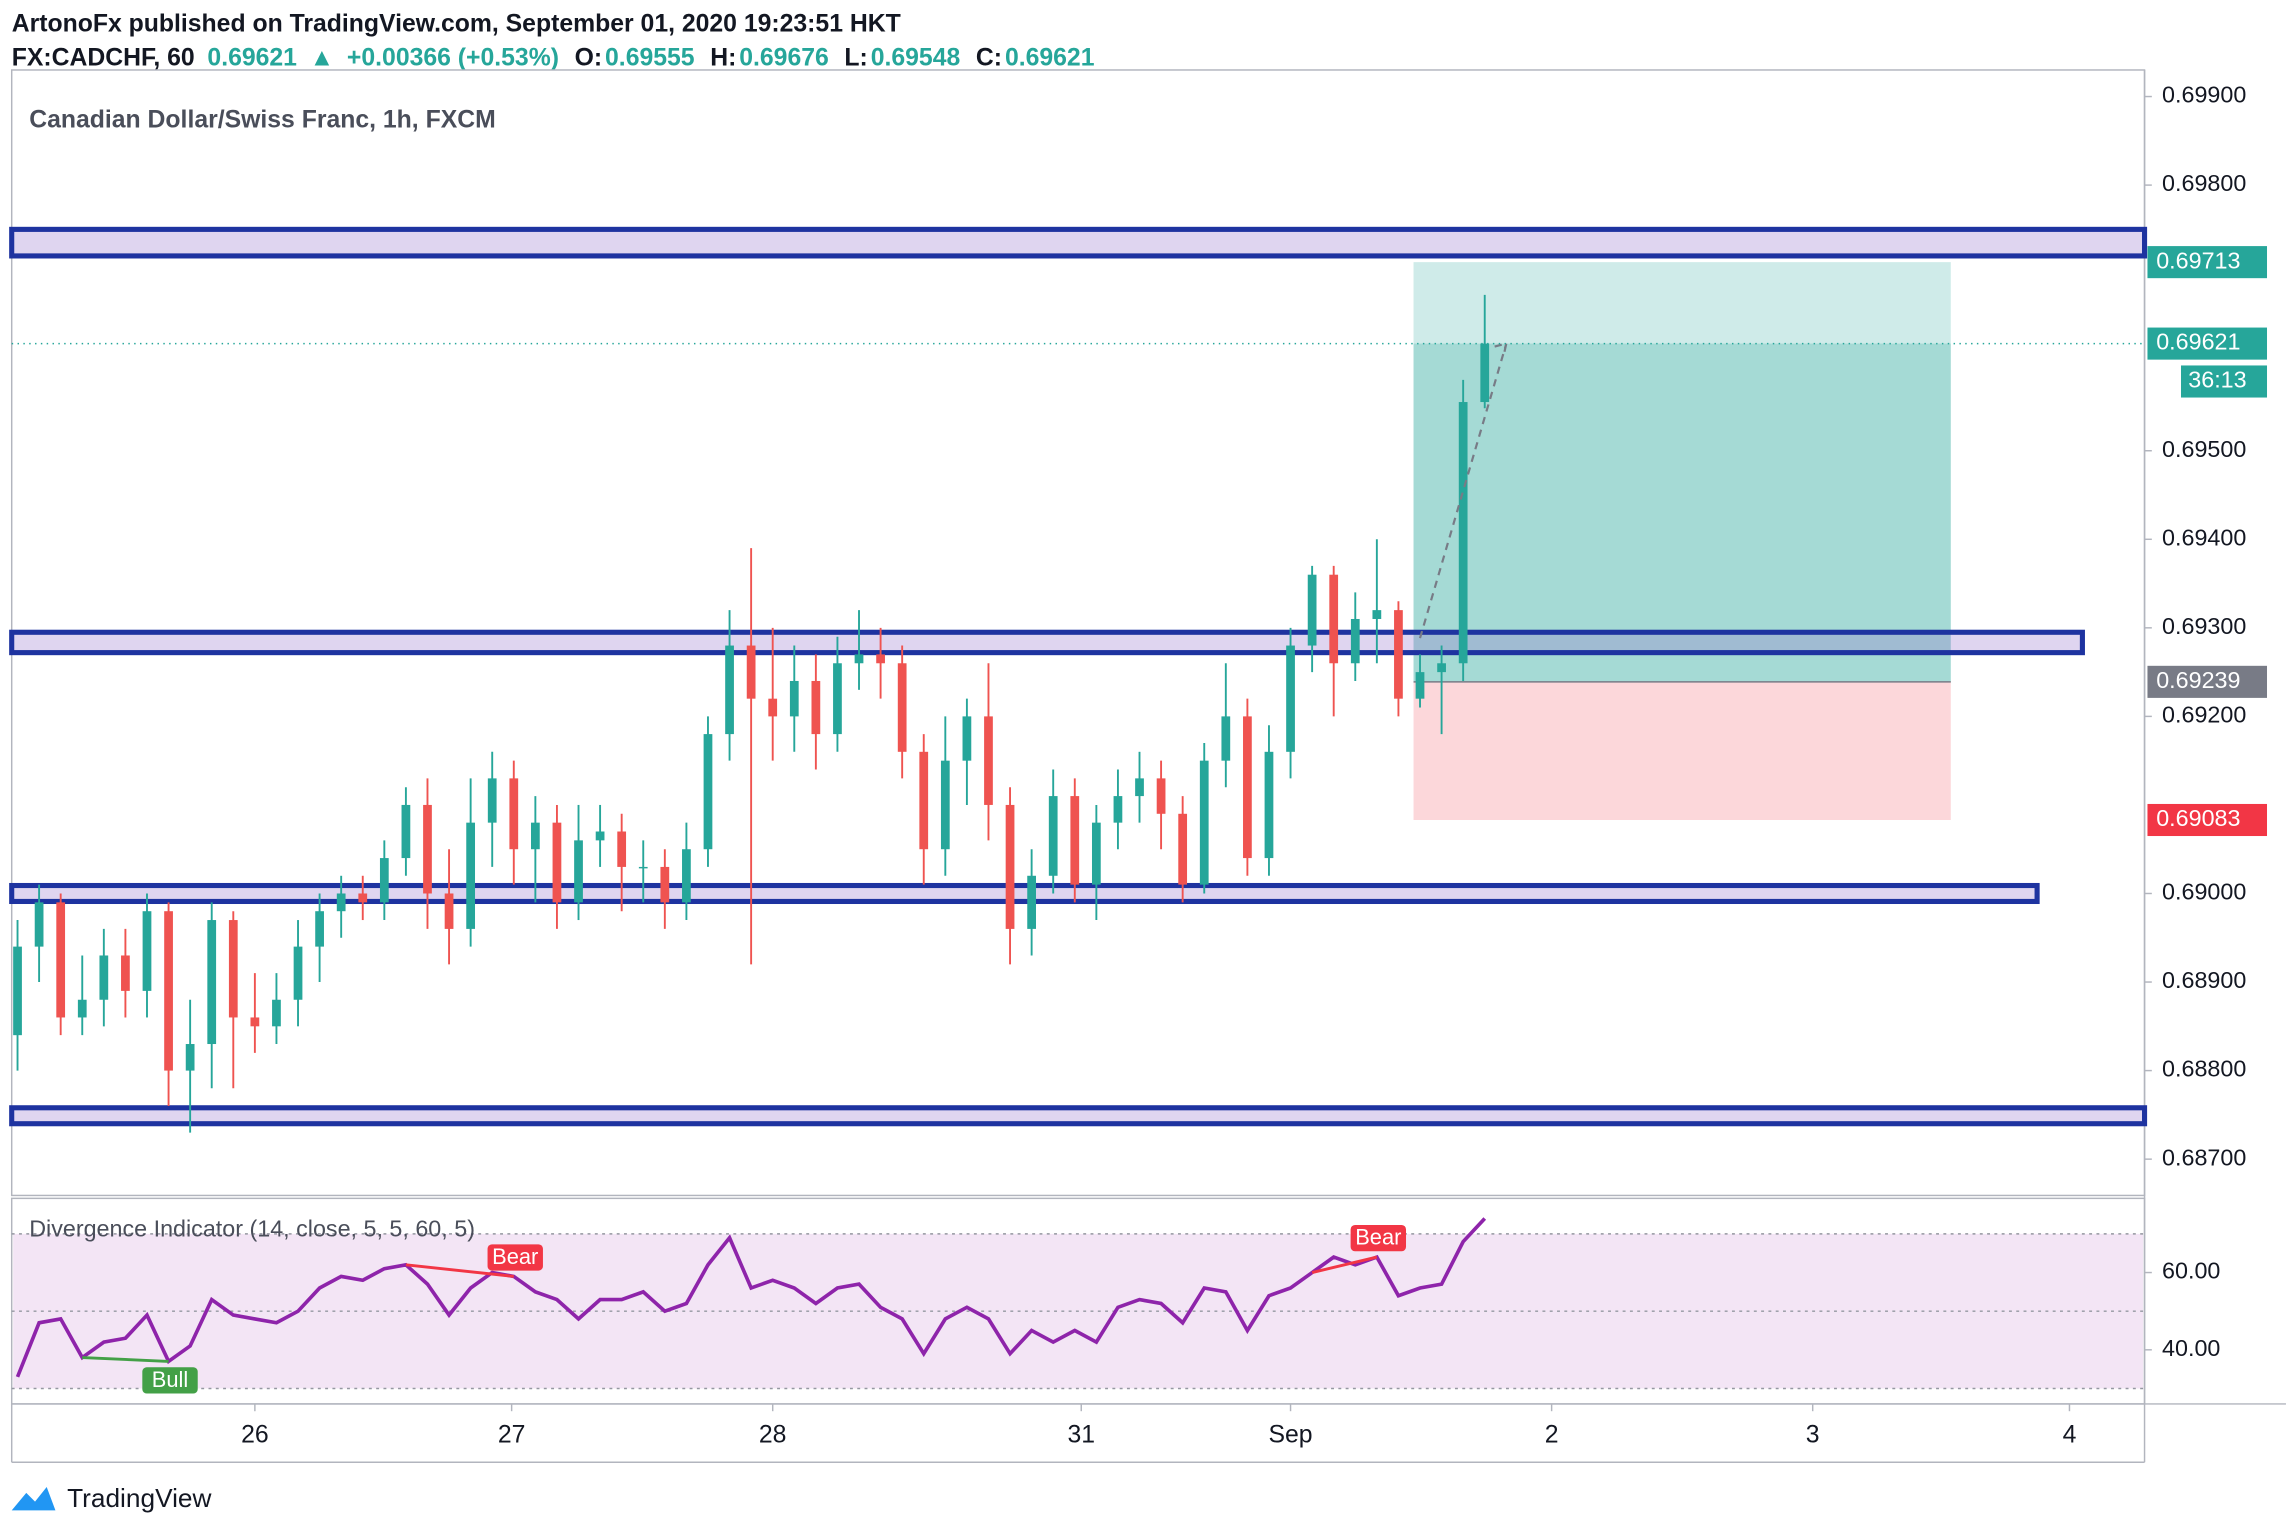 This screenshot has width=2286, height=1536. Describe the element at coordinates (2204, 537) in the screenshot. I see `y-tick-label: 0.69400` at that location.